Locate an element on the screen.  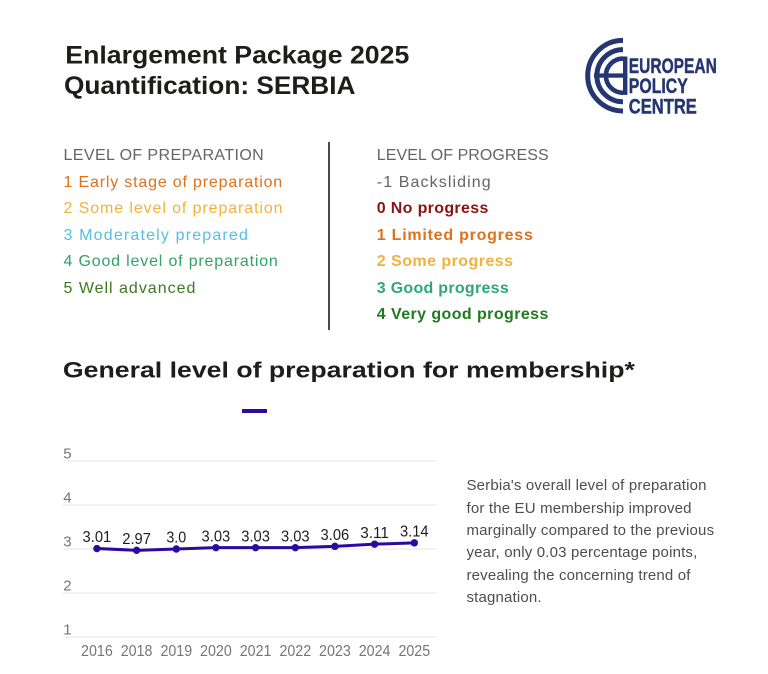
svg-text: 2021 is located at coordinates (256, 651).